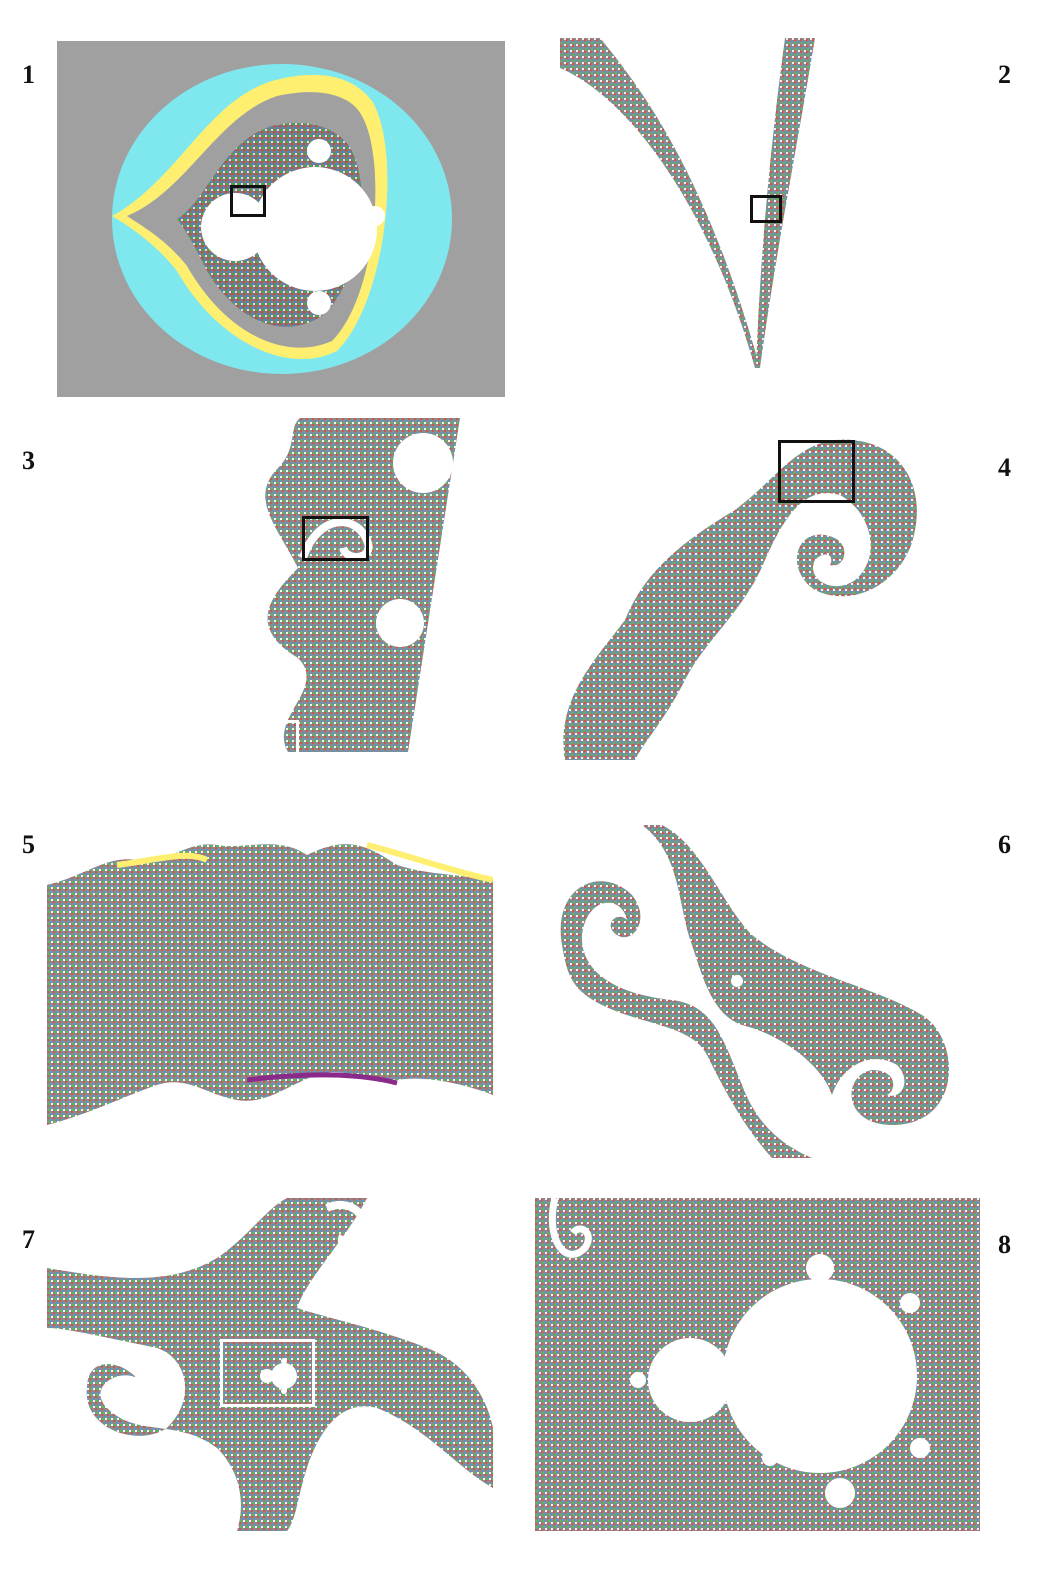 The width and height of the screenshot is (1050, 1592). What do you see at coordinates (687, 203) in the screenshot?
I see `filament-view` at bounding box center [687, 203].